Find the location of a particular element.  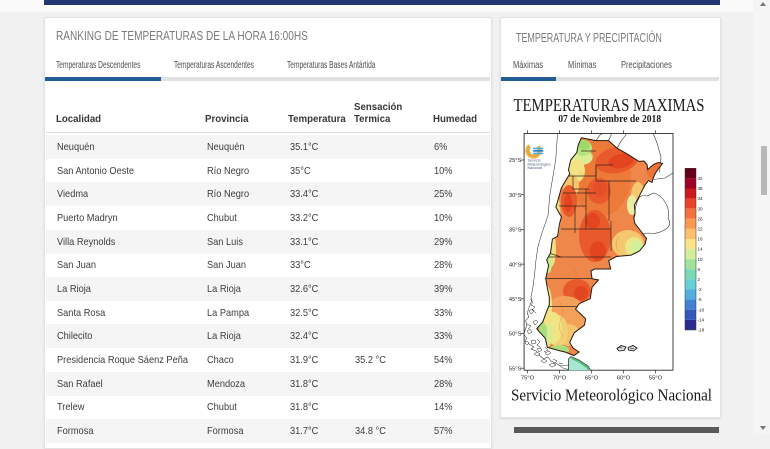

svg-text: 10 is located at coordinates (701, 259).